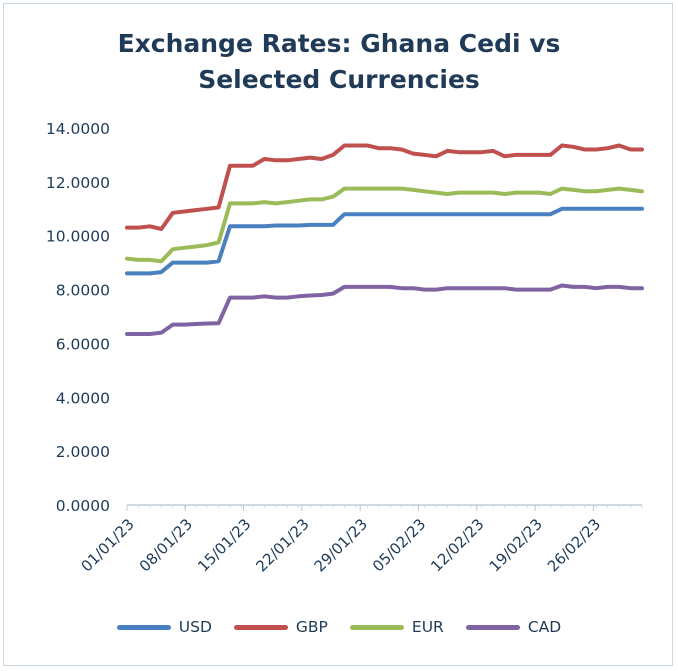 The height and width of the screenshot is (671, 678). What do you see at coordinates (78, 237) in the screenshot?
I see `y-tick-label: 10.0000` at bounding box center [78, 237].